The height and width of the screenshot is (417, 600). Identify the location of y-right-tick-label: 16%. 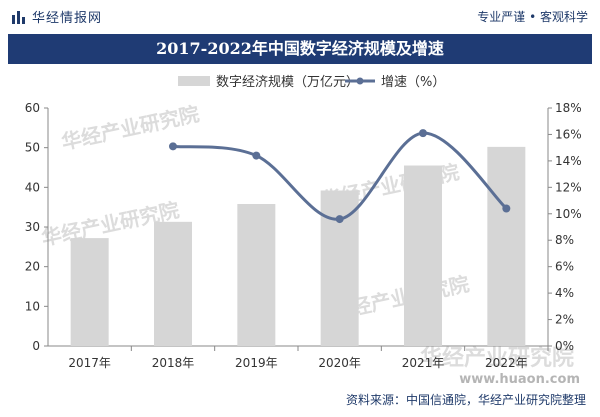
(568, 134).